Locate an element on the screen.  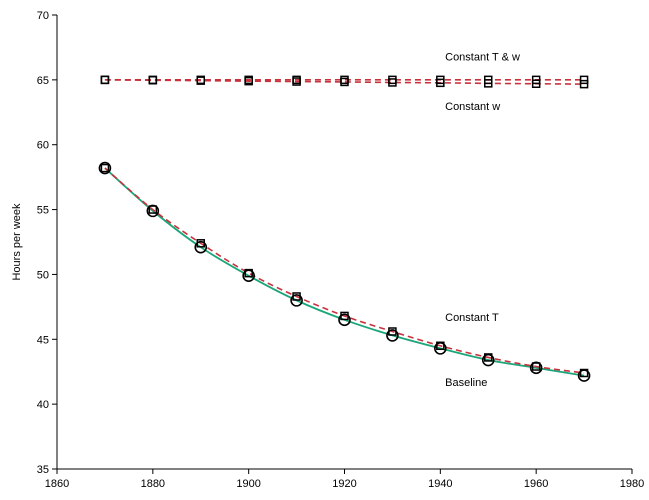
y-tick-label: 45 is located at coordinates (43, 340).